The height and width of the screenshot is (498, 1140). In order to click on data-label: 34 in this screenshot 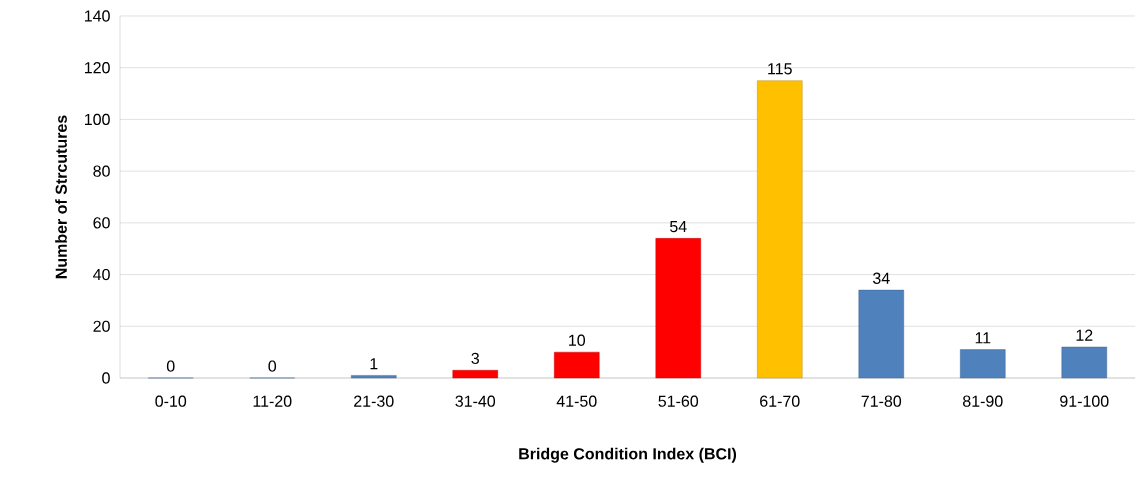, I will do `click(881, 278)`.